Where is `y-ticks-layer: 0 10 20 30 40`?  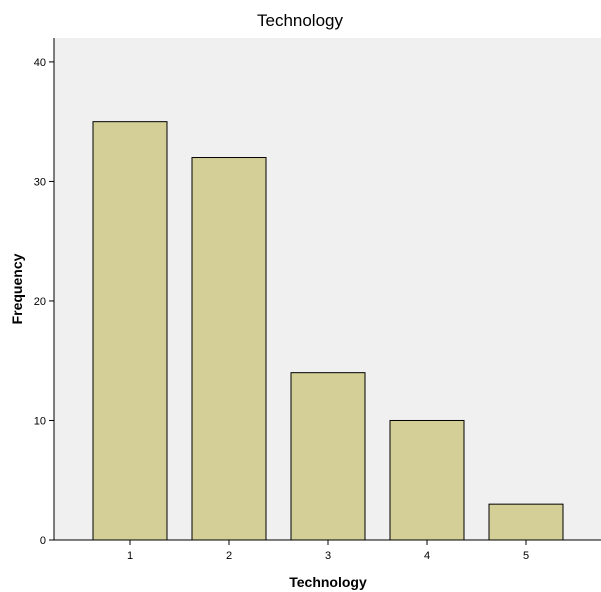
y-ticks-layer: 0 10 20 30 40 is located at coordinates (44, 302).